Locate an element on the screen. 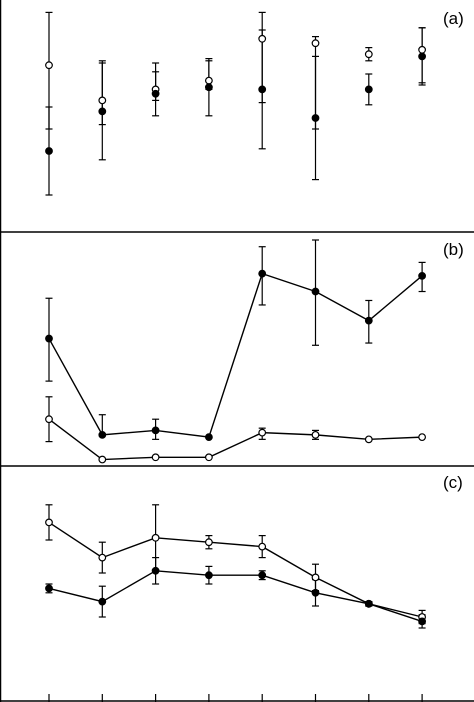 The image size is (474, 702). panel-label-c: (c) is located at coordinates (453, 482).